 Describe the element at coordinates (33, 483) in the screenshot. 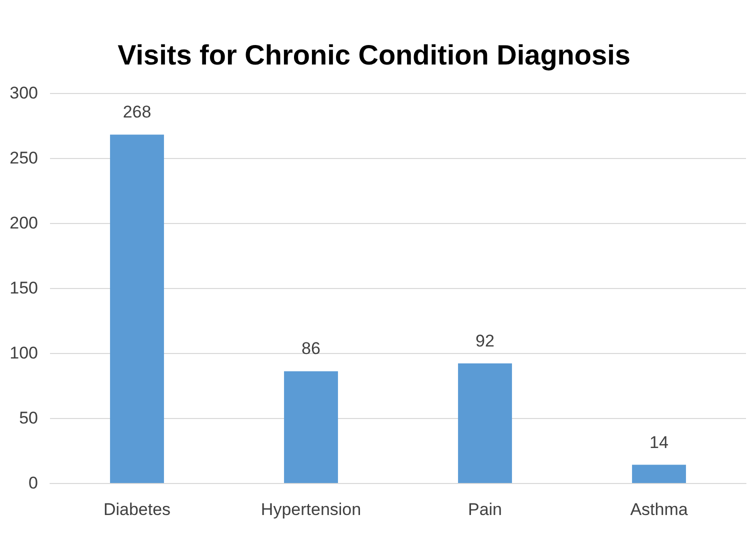

I see `y-tick-label: 0` at that location.